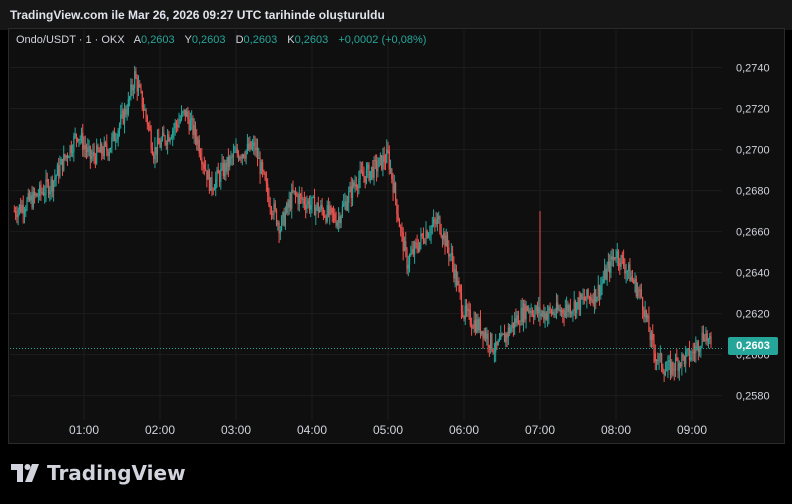 The height and width of the screenshot is (504, 792). What do you see at coordinates (70, 40) in the screenshot?
I see `legend-symbol: Ondo/USDT · 1 · OKX` at bounding box center [70, 40].